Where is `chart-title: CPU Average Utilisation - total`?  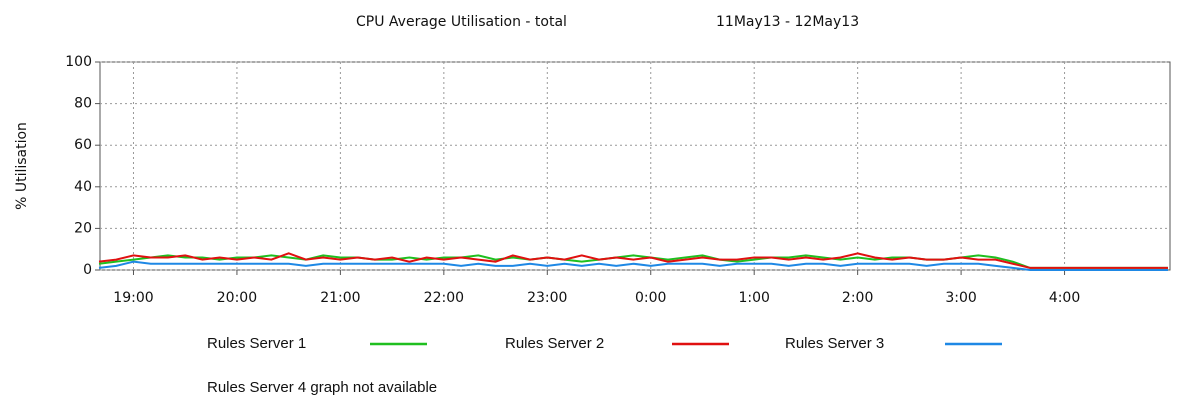 chart-title: CPU Average Utilisation - total is located at coordinates (461, 22).